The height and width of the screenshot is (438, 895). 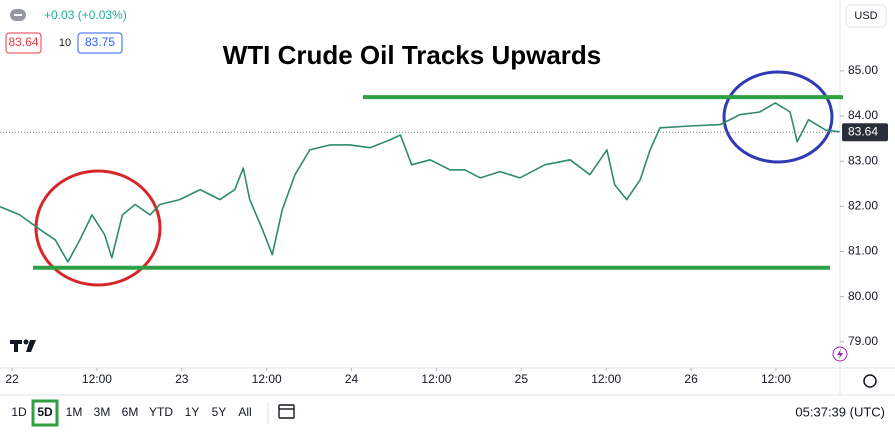 I want to click on range-button: 1Y, so click(x=192, y=412).